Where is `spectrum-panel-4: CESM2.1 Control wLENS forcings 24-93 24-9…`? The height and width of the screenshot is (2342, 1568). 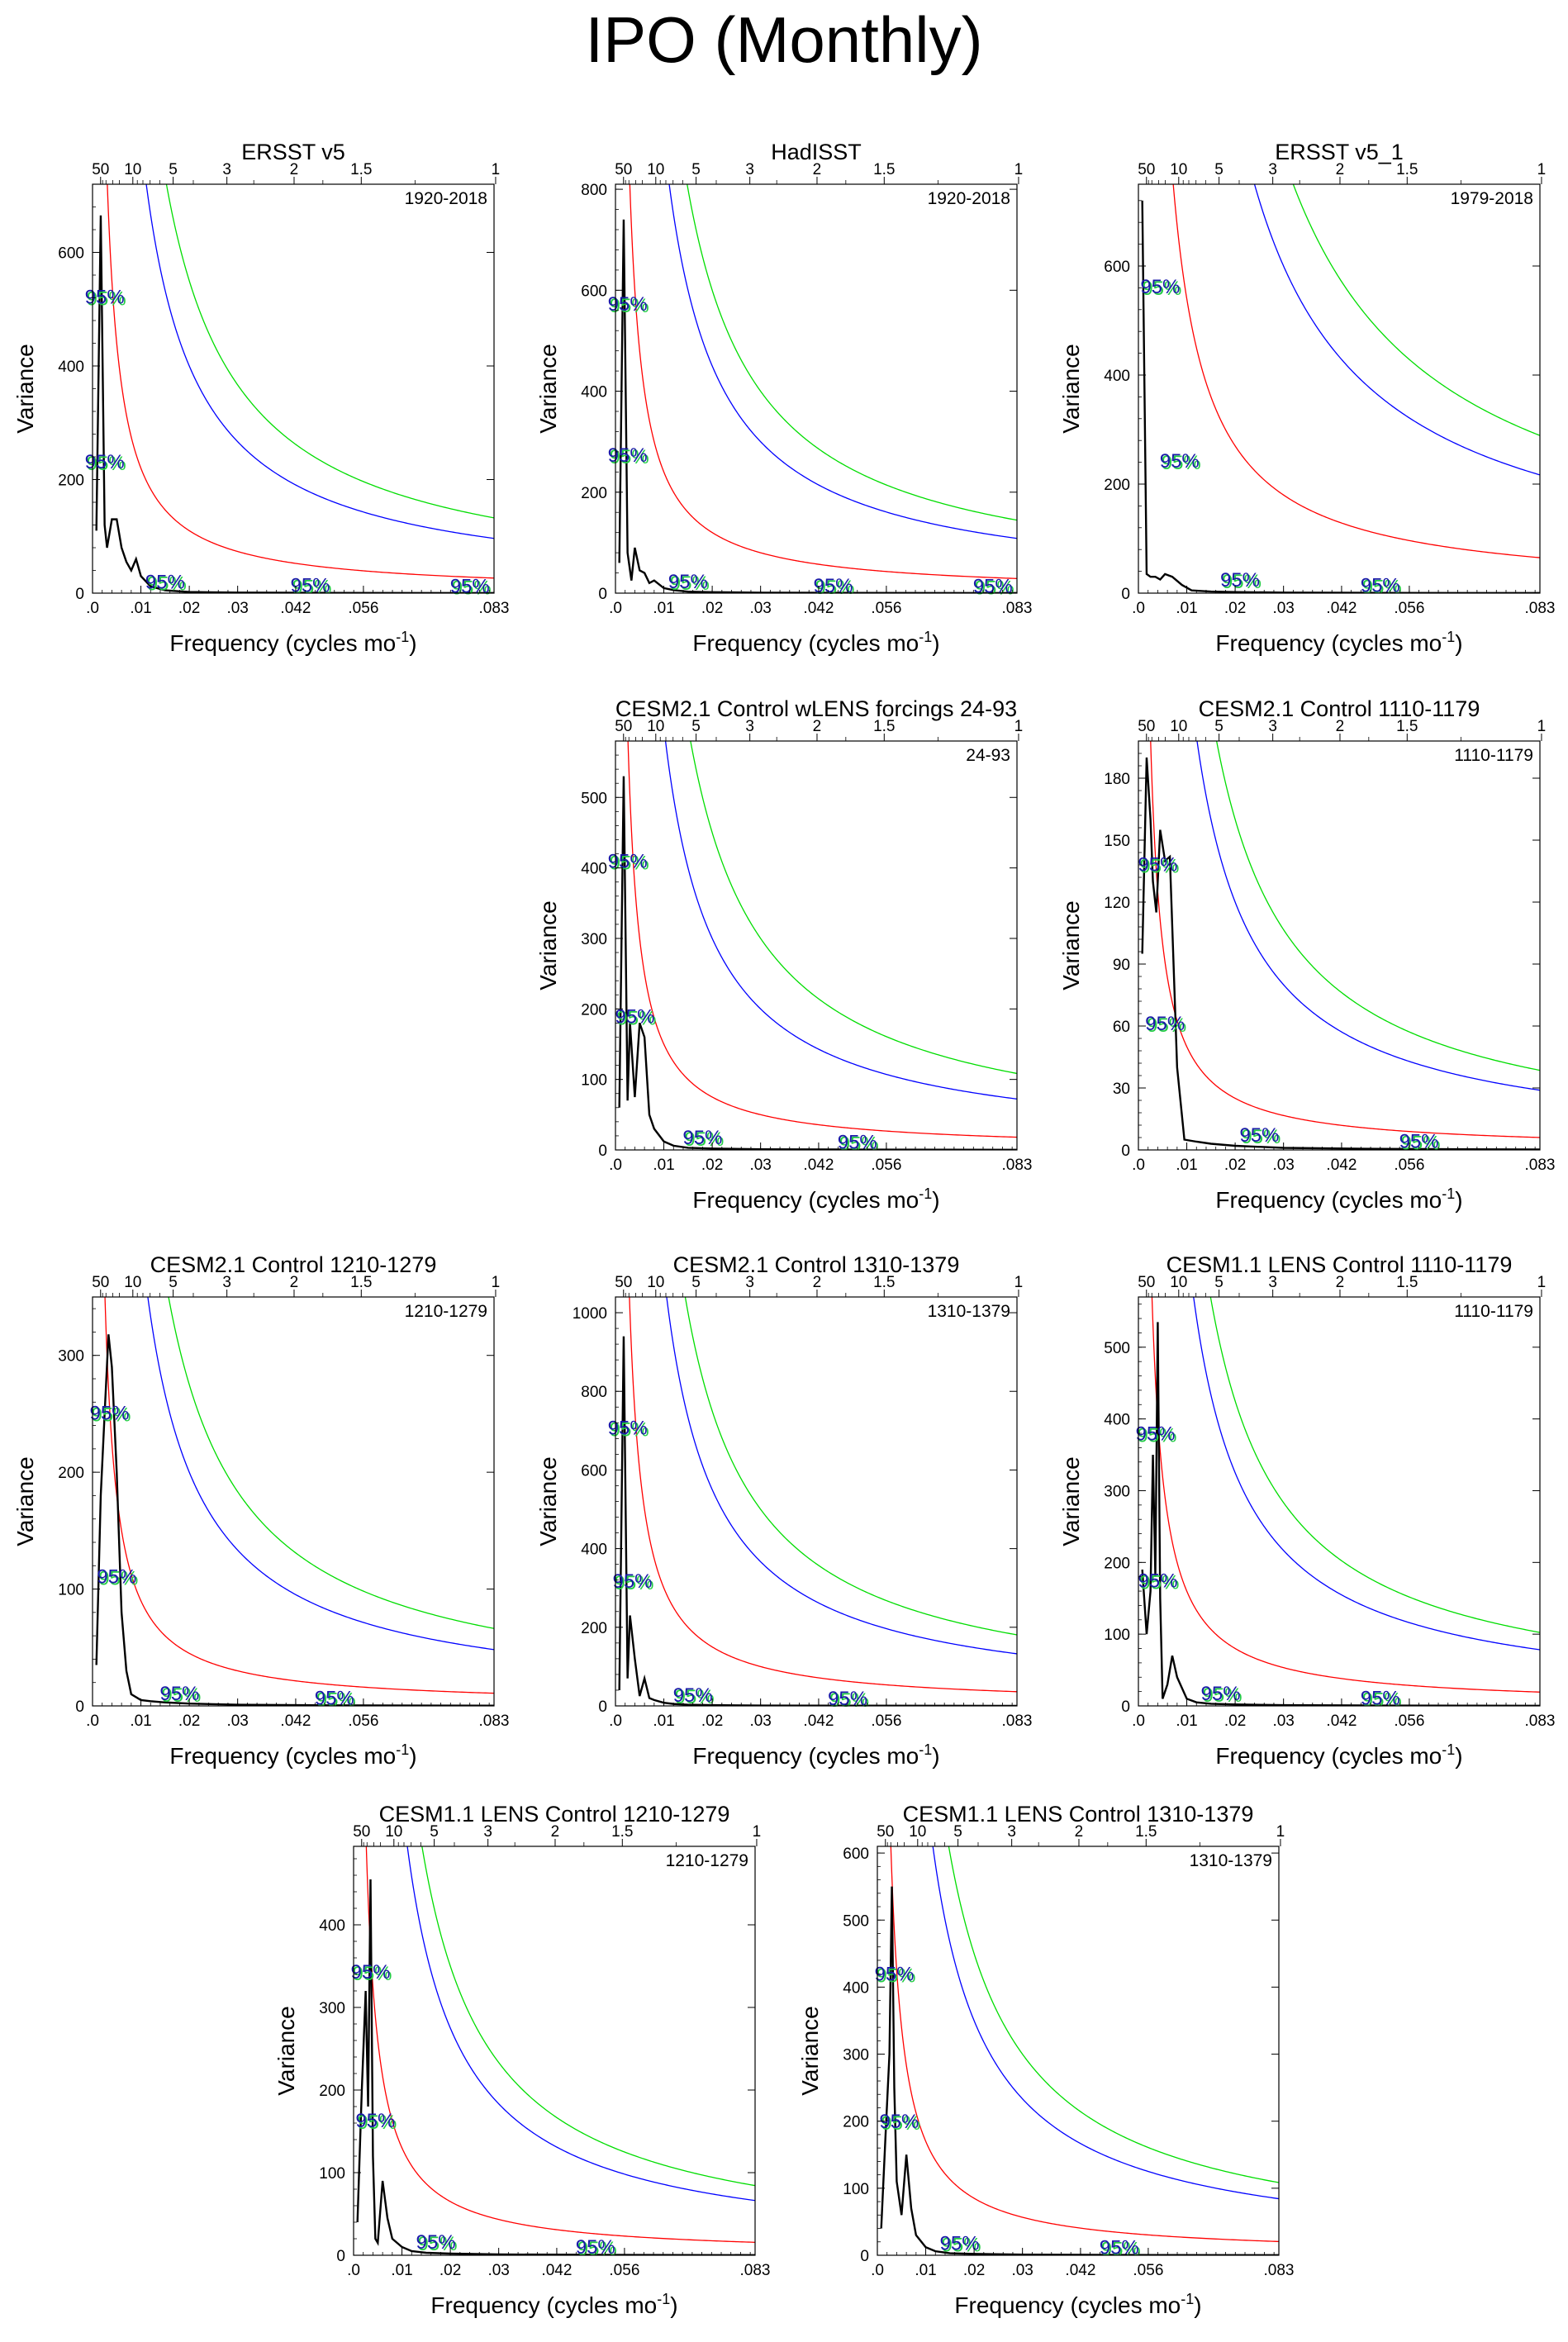 spectrum-panel-4: CESM2.1 Control wLENS forcings 24-93 24-9… is located at coordinates (783, 964).